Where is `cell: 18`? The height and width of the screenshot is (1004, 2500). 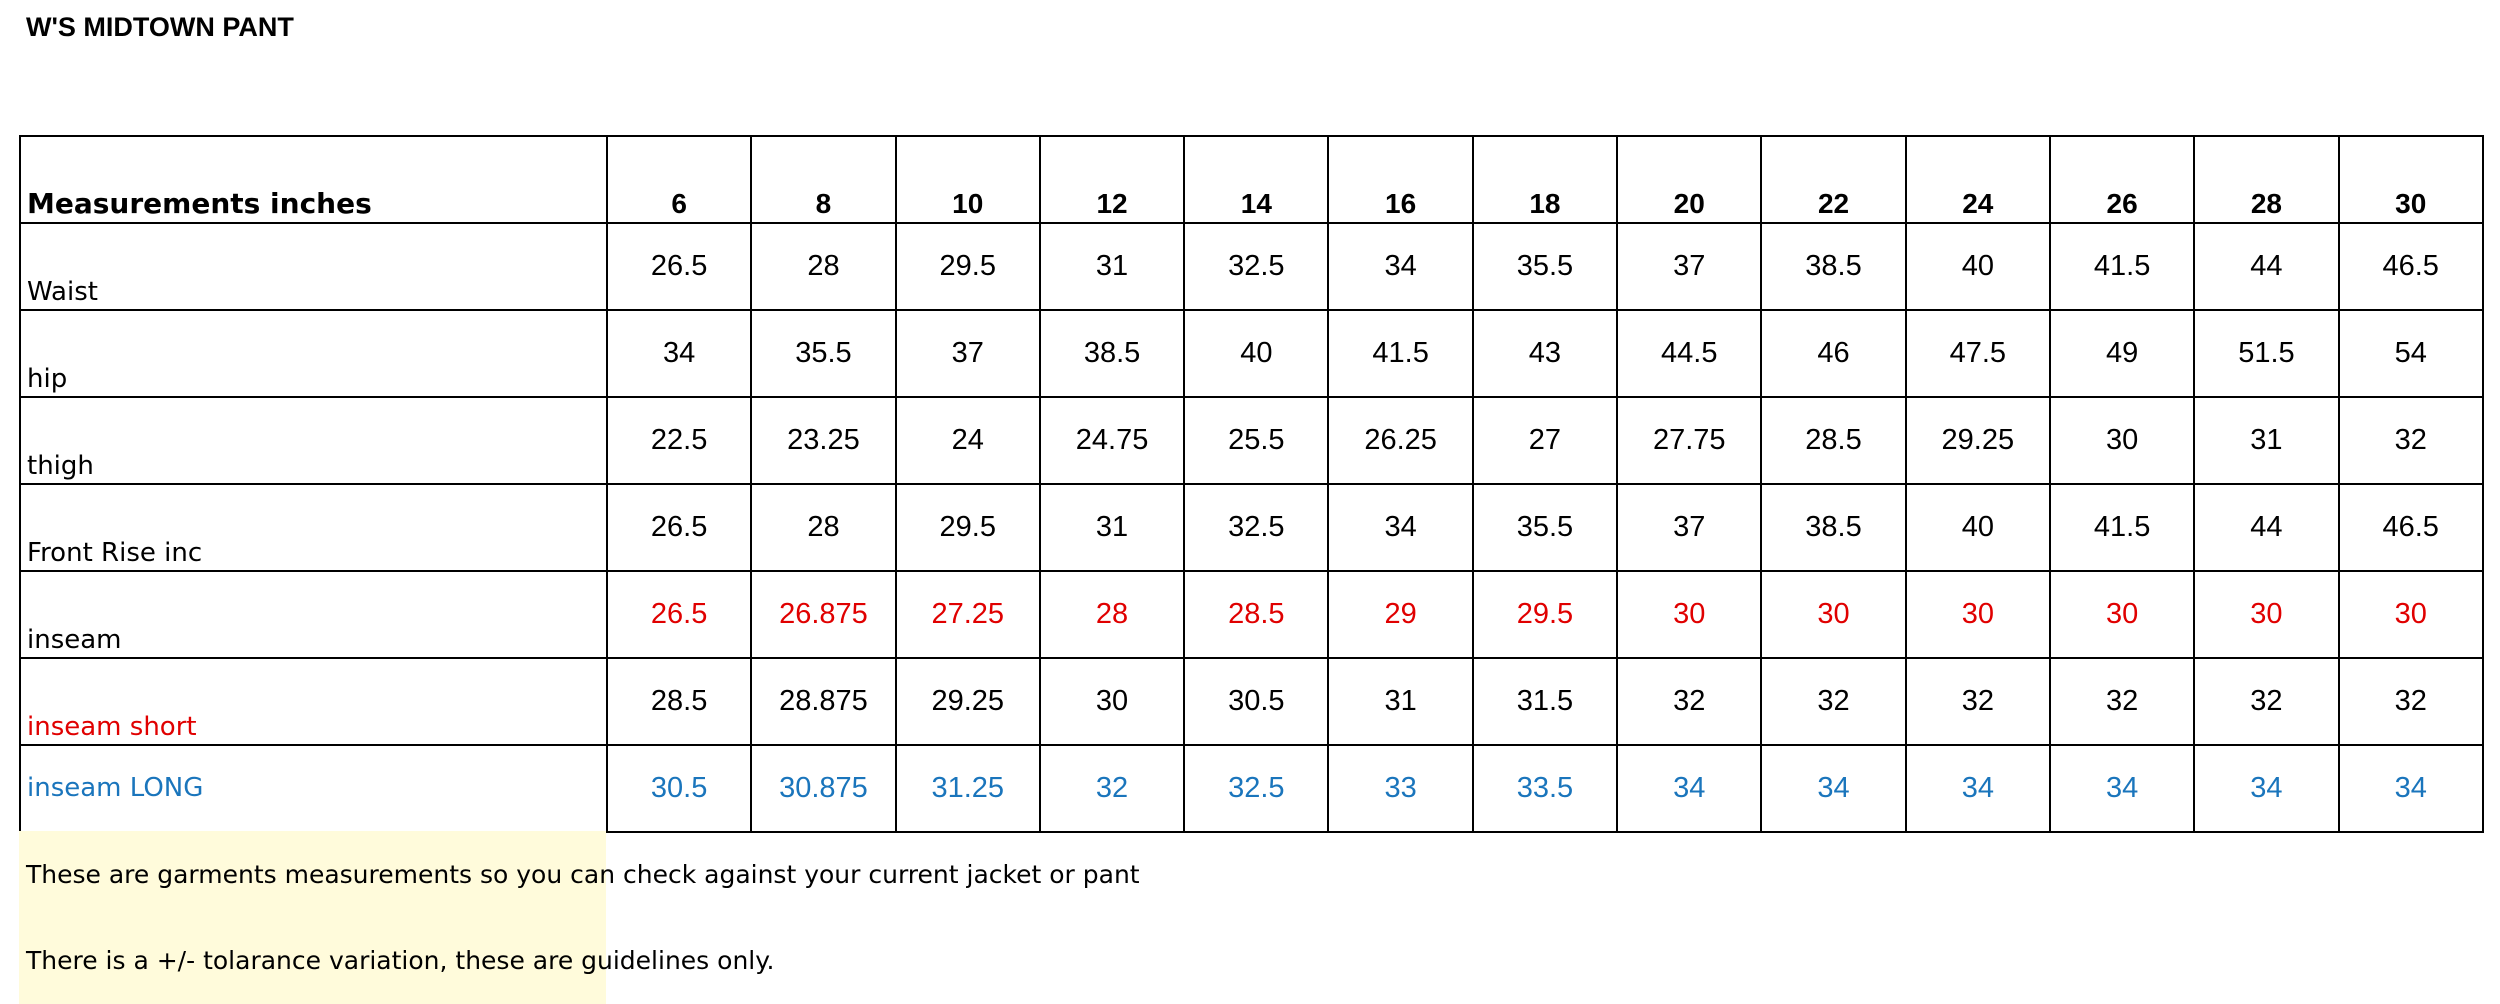 cell: 18 is located at coordinates (1545, 179).